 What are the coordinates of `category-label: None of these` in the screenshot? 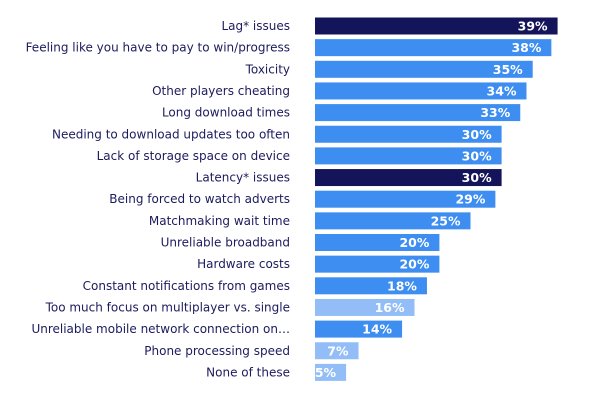 It's located at (248, 372).